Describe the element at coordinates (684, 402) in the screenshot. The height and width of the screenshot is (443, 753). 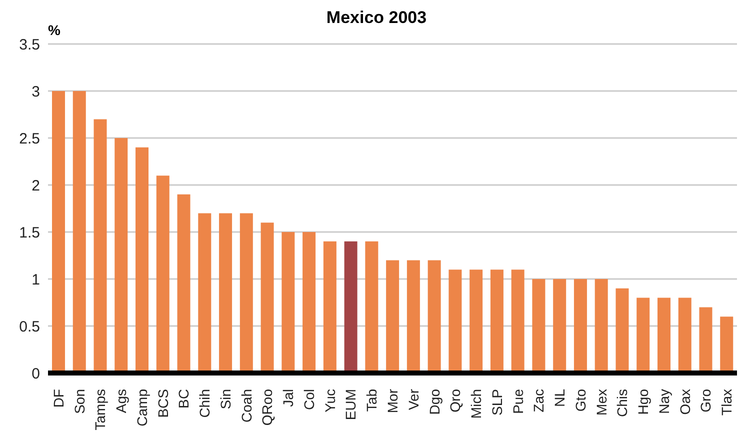
I see `x-tick-label: Oax` at that location.